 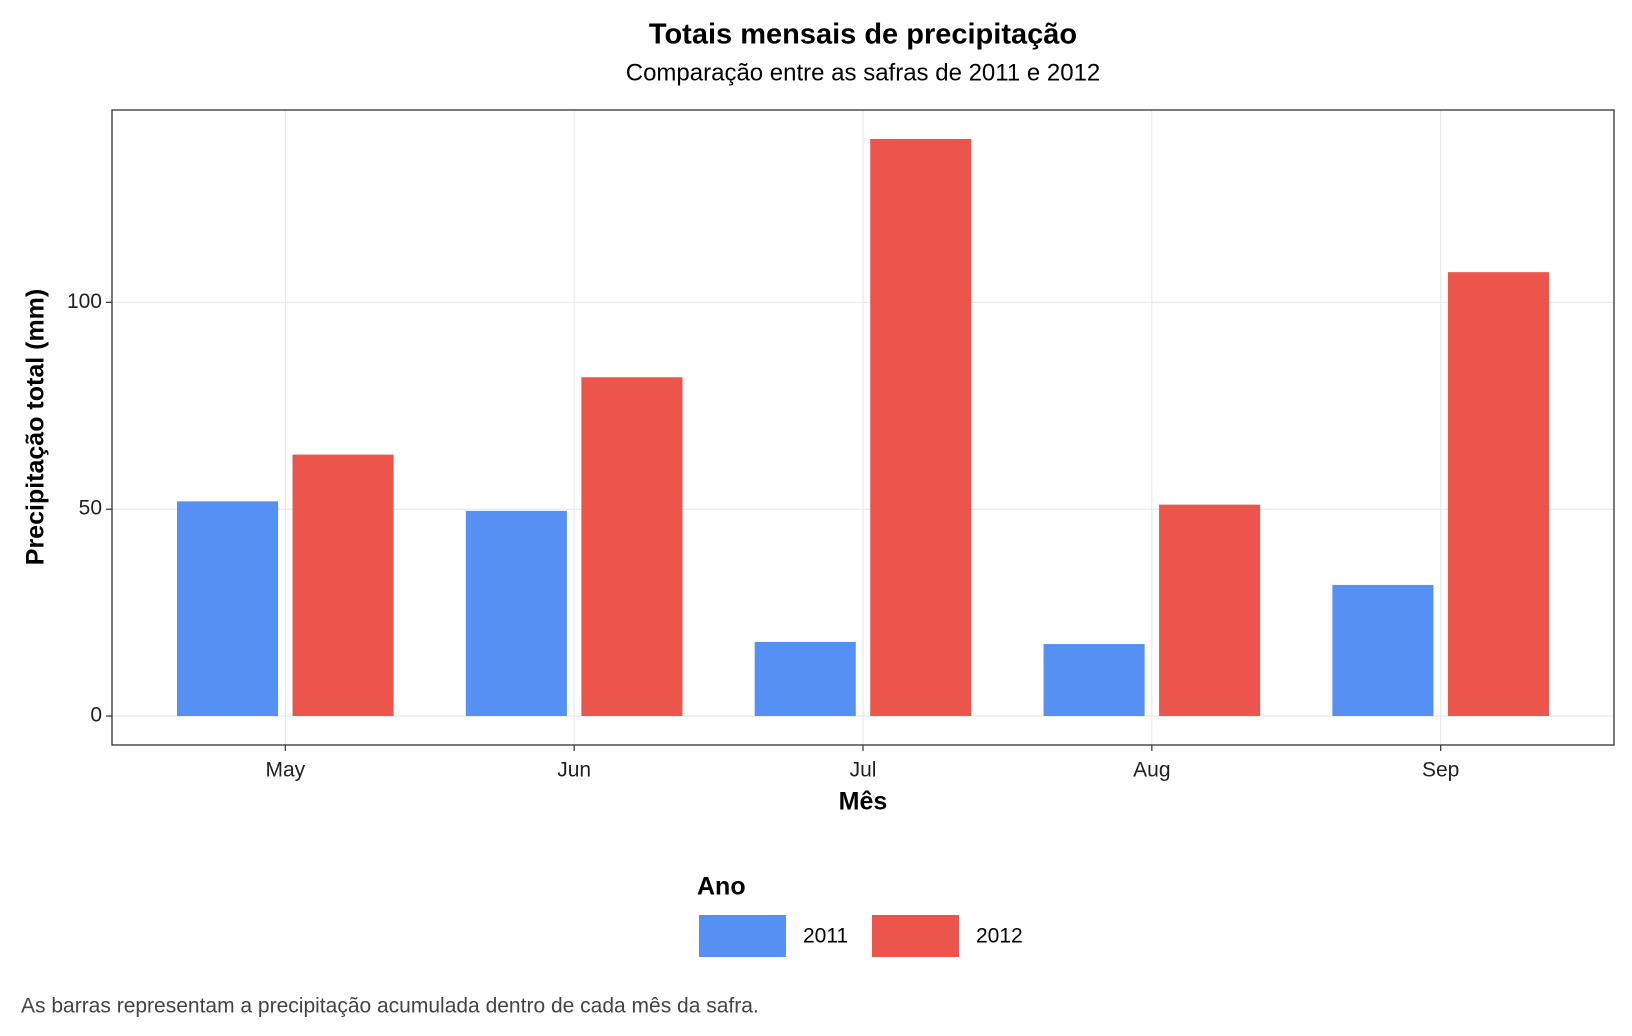 I want to click on legend-label: 2011, so click(x=825, y=936).